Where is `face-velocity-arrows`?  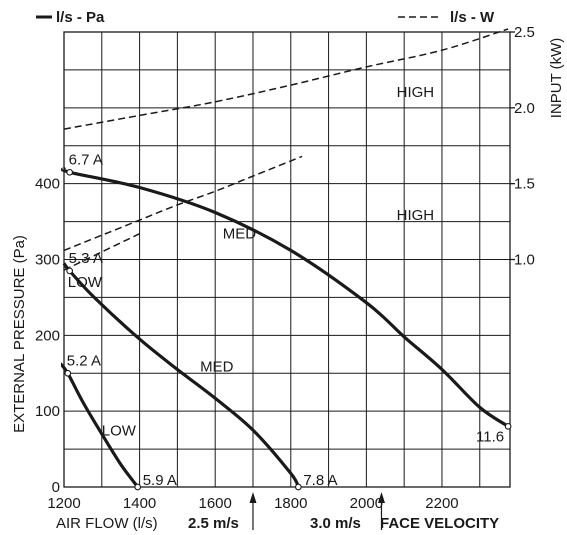 face-velocity-arrows is located at coordinates (317, 511).